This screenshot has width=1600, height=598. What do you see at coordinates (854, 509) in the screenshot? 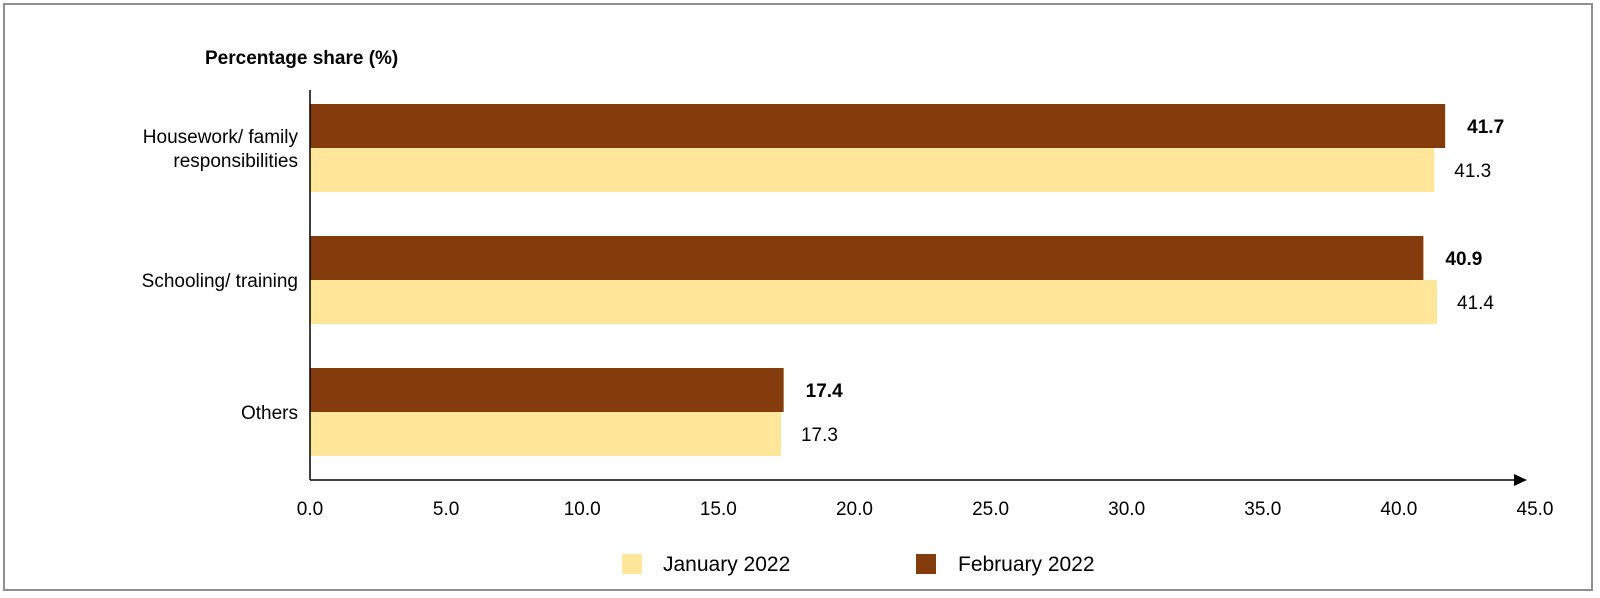
I see `x-tick-label-4: 20.0` at bounding box center [854, 509].